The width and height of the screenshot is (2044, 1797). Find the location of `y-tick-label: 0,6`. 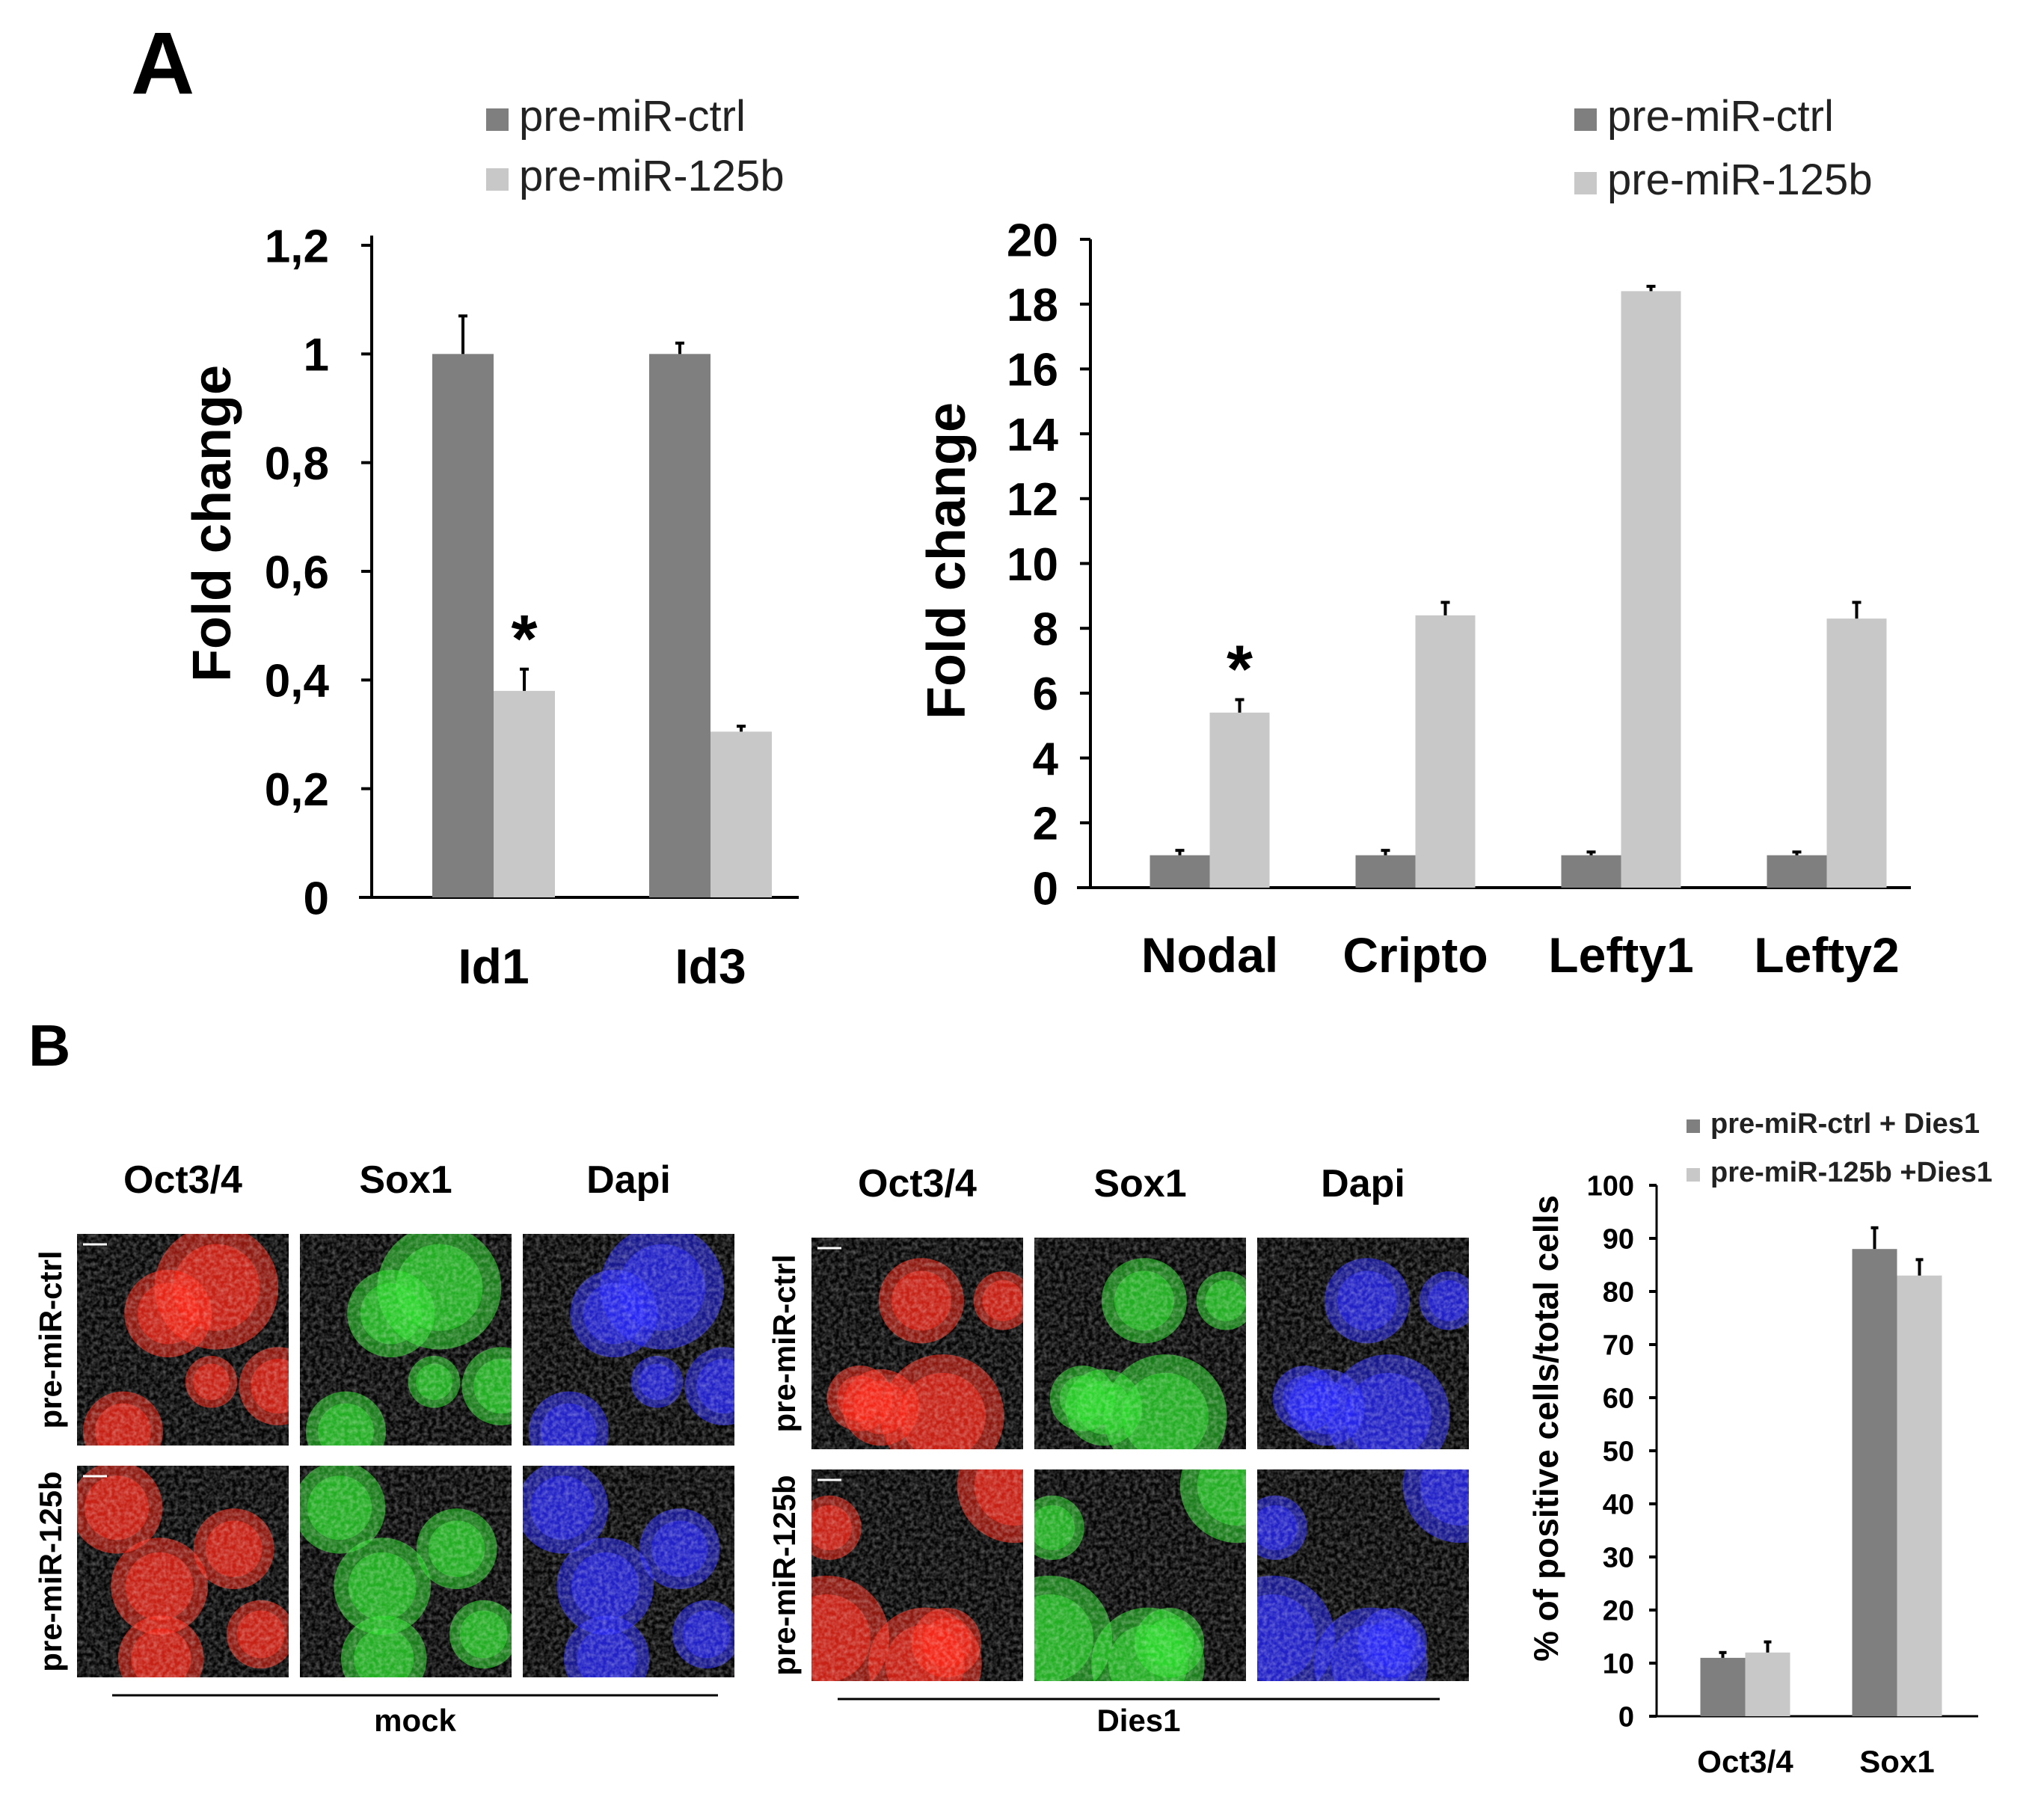

y-tick-label: 0,6 is located at coordinates (297, 572).